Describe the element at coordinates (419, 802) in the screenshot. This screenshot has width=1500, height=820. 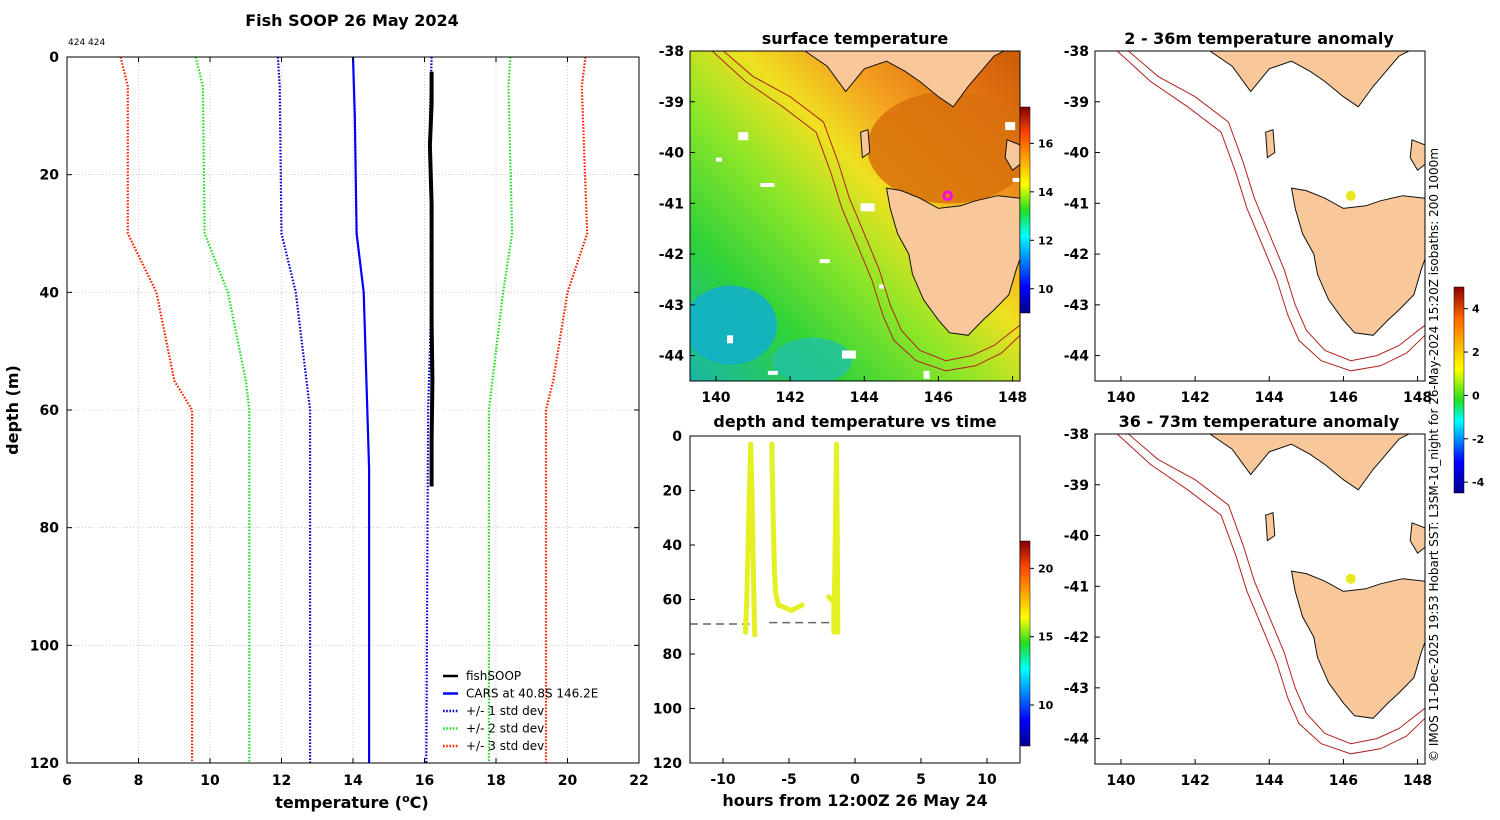
I see `profile-x-label-end: C)` at that location.